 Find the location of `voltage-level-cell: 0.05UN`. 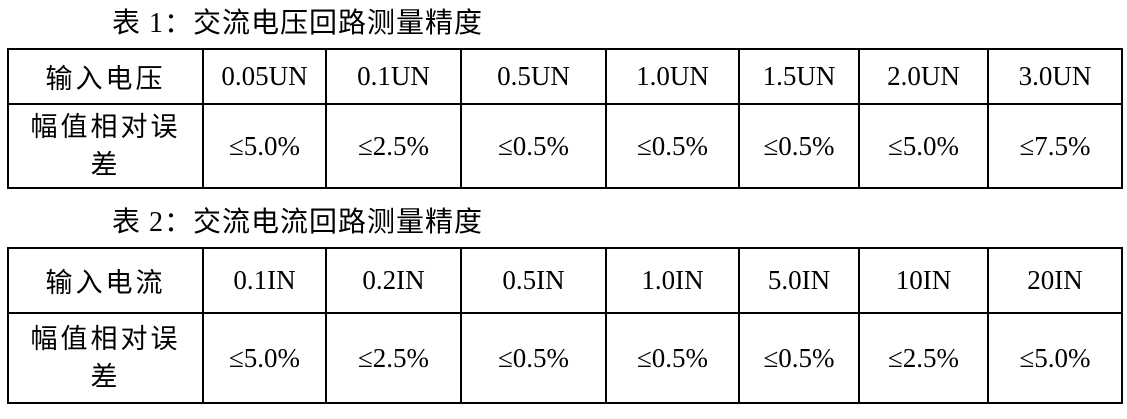

voltage-level-cell: 0.05UN is located at coordinates (264, 76).